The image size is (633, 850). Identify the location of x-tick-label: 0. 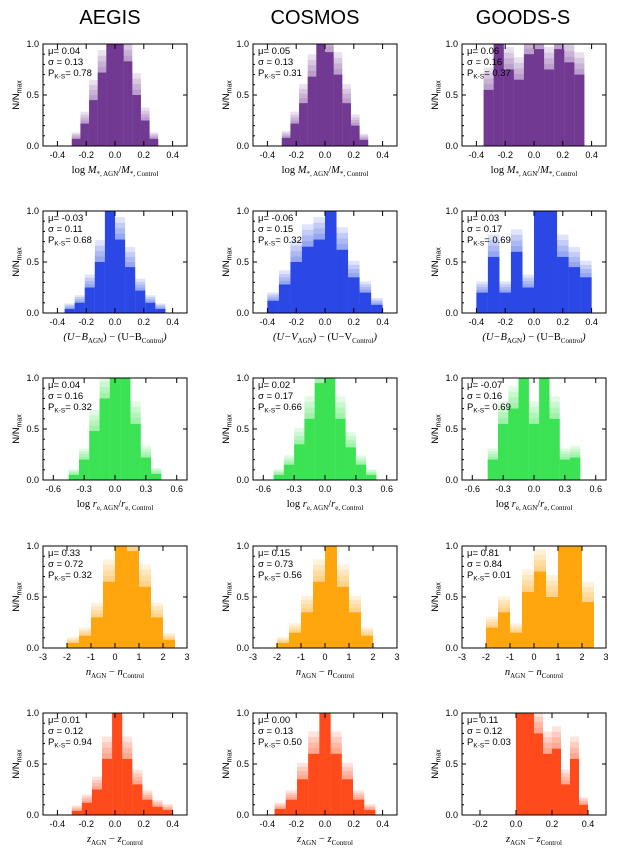
(114, 657).